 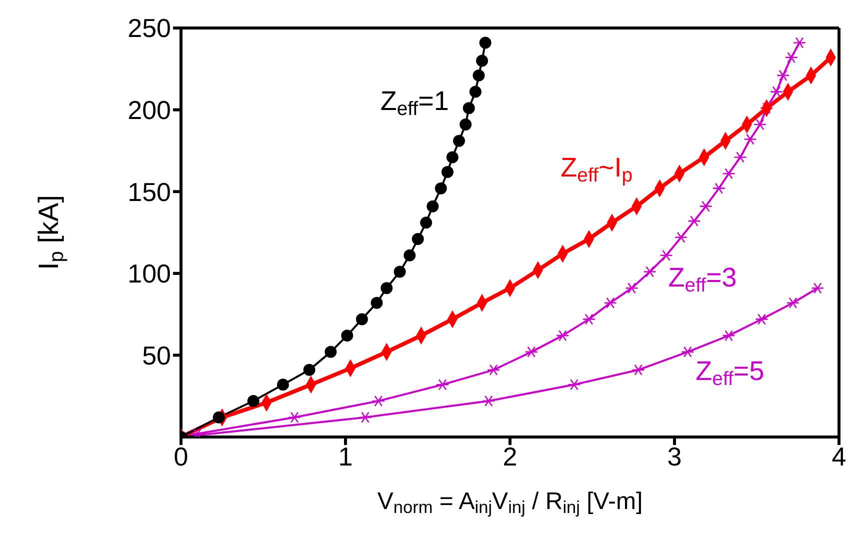 I want to click on y-tick-label: 250, so click(x=149, y=28).